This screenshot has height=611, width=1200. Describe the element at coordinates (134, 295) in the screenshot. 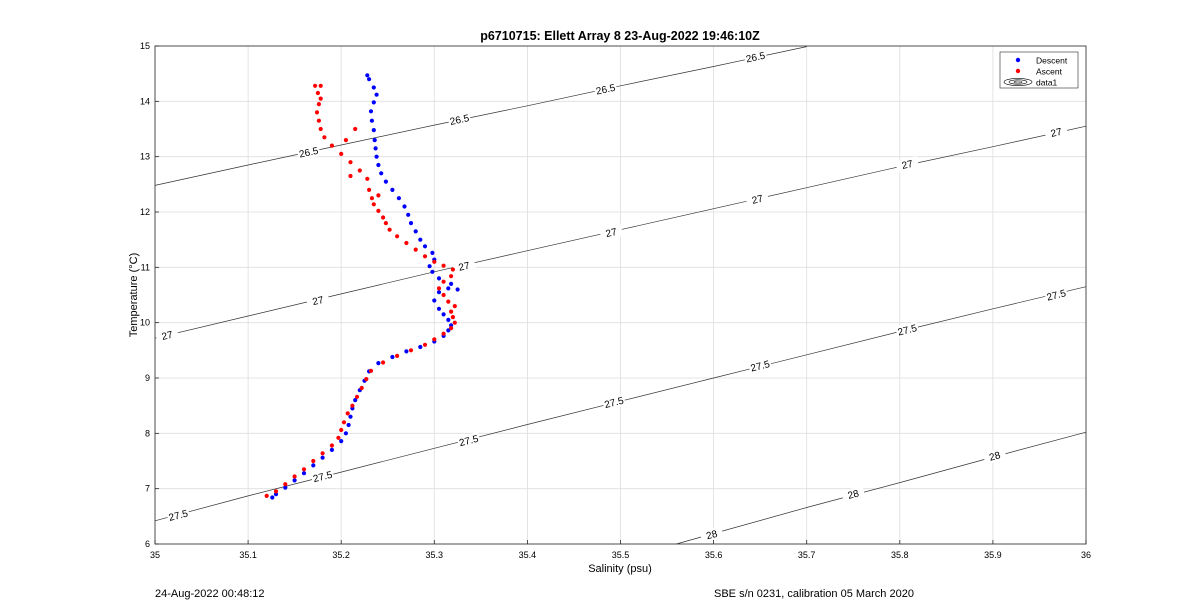

I see `y-axis-label: Temperature (°C)` at that location.